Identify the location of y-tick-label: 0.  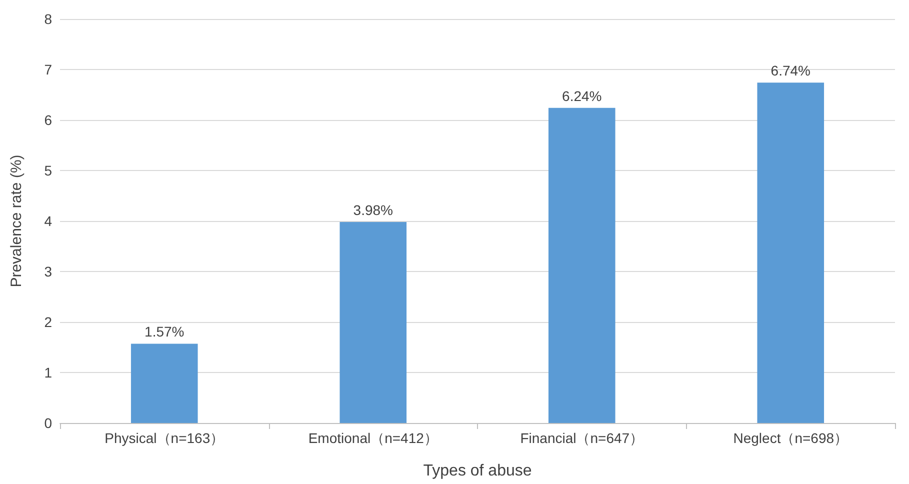
(48, 423).